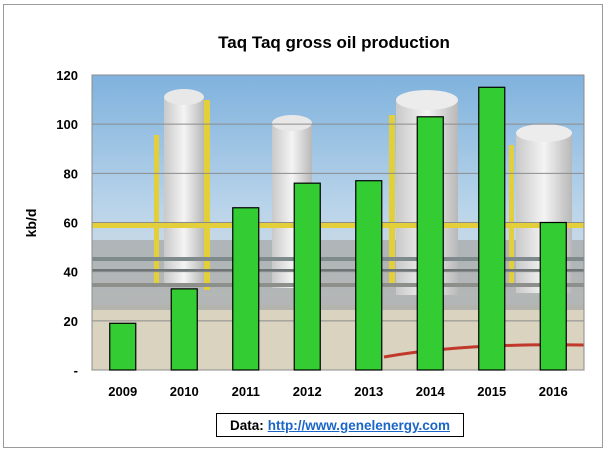 This screenshot has width=608, height=453. Describe the element at coordinates (184, 391) in the screenshot. I see `x-tick-label: 2010` at that location.